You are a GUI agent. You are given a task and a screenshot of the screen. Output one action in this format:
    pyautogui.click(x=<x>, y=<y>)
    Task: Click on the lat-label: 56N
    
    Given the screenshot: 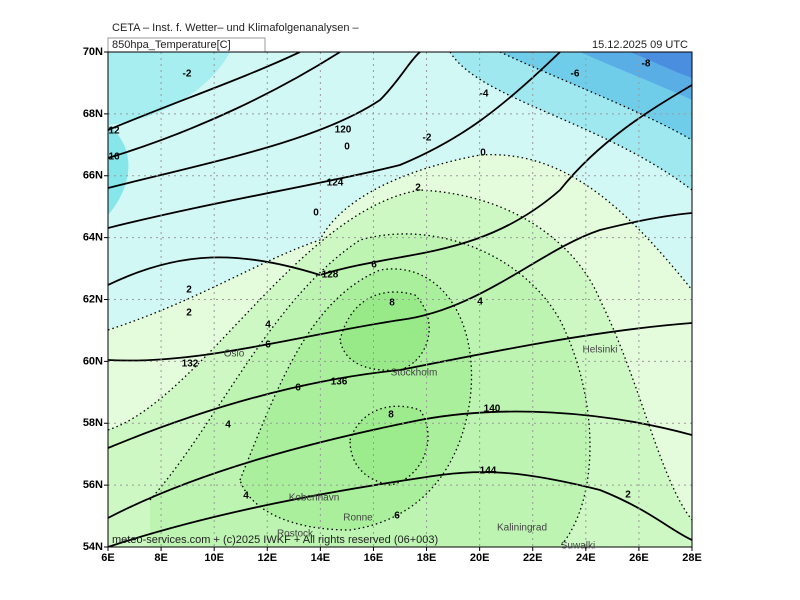 What is the action you would take?
    pyautogui.click(x=93, y=485)
    